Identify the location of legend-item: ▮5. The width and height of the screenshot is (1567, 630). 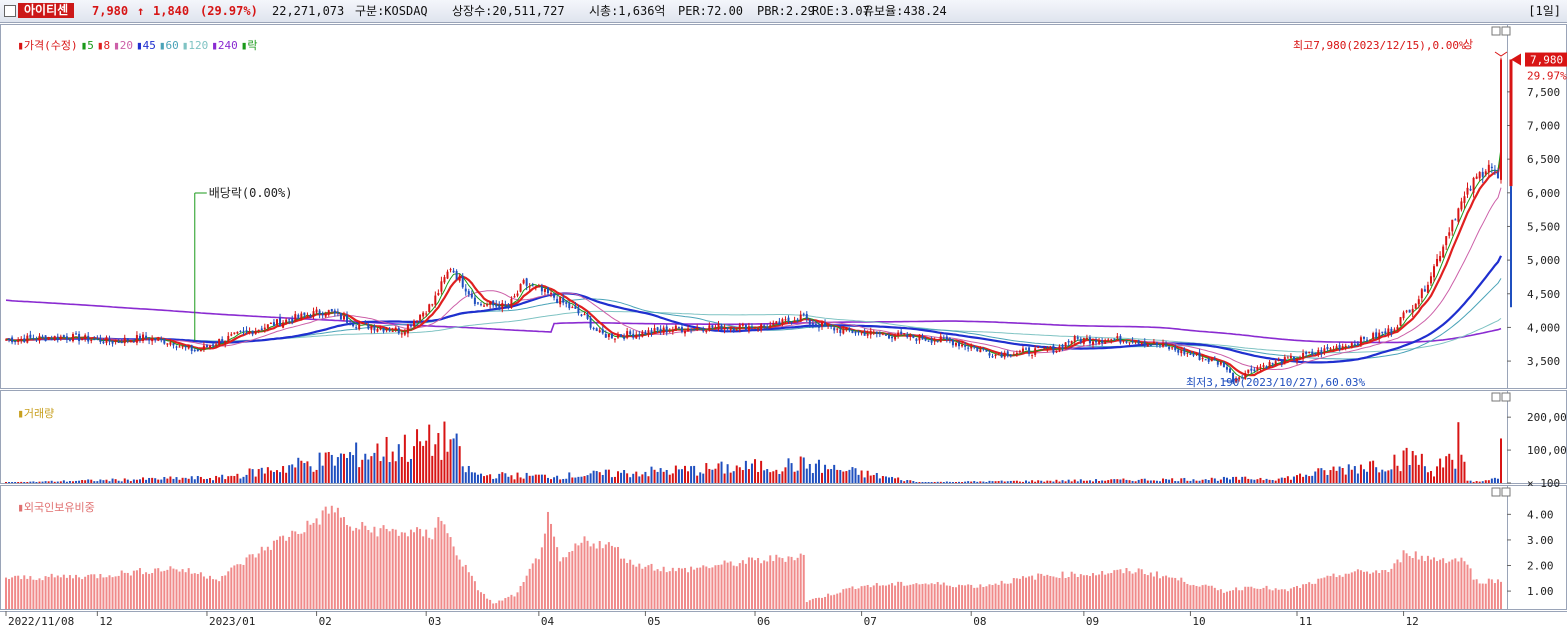
(87, 45).